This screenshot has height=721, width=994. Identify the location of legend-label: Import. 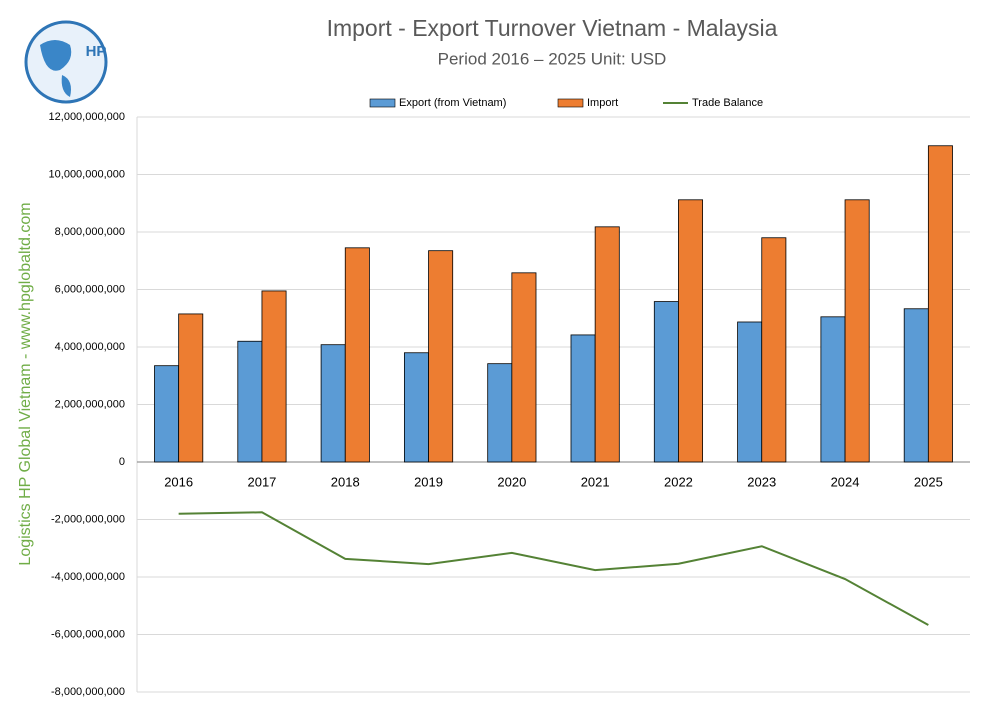
(602, 103).